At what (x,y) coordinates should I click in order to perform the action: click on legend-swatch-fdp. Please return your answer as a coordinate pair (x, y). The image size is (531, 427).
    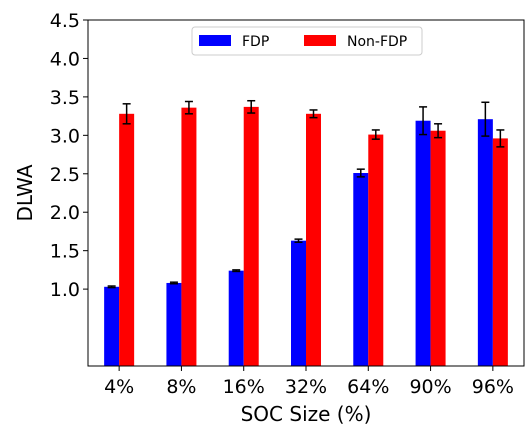
    Looking at the image, I should click on (215, 40).